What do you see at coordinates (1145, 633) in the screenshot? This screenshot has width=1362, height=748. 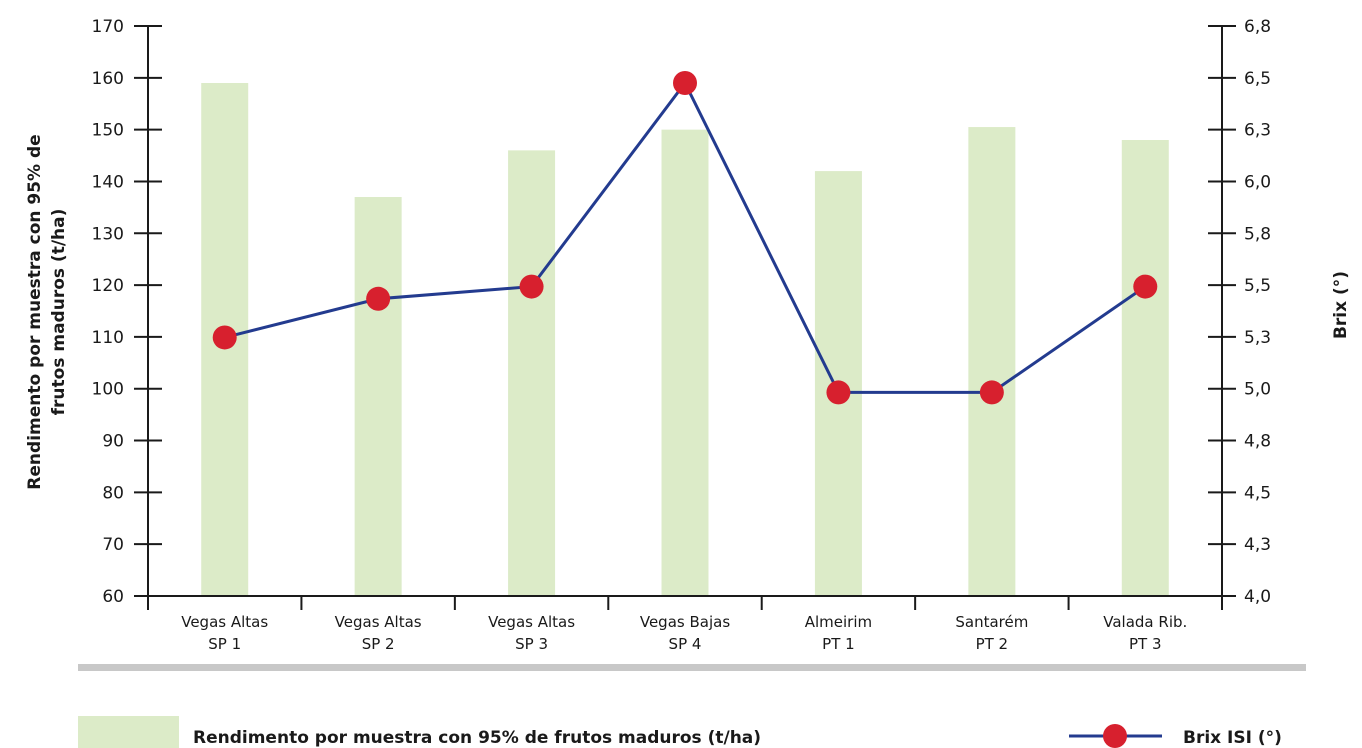 I see `x-tick-label: Valada Rib. PT 3` at bounding box center [1145, 633].